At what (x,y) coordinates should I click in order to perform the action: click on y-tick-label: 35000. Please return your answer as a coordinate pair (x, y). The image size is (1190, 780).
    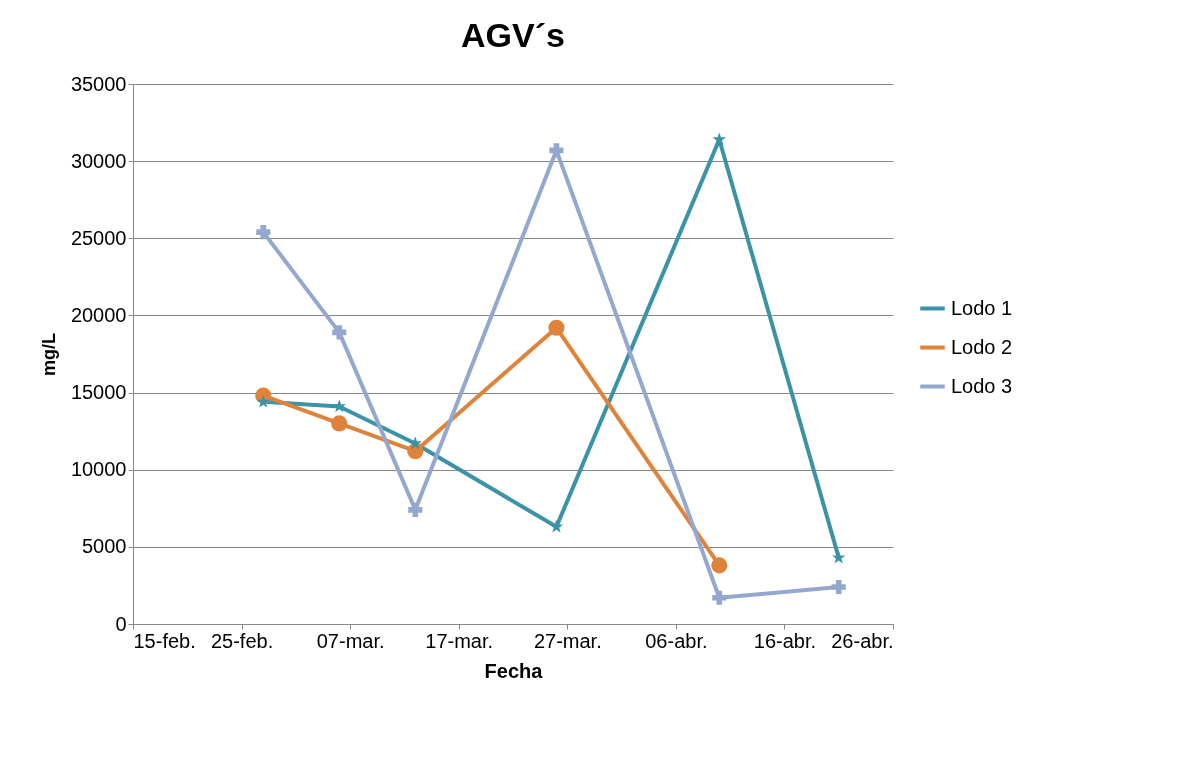
    Looking at the image, I should click on (98, 83).